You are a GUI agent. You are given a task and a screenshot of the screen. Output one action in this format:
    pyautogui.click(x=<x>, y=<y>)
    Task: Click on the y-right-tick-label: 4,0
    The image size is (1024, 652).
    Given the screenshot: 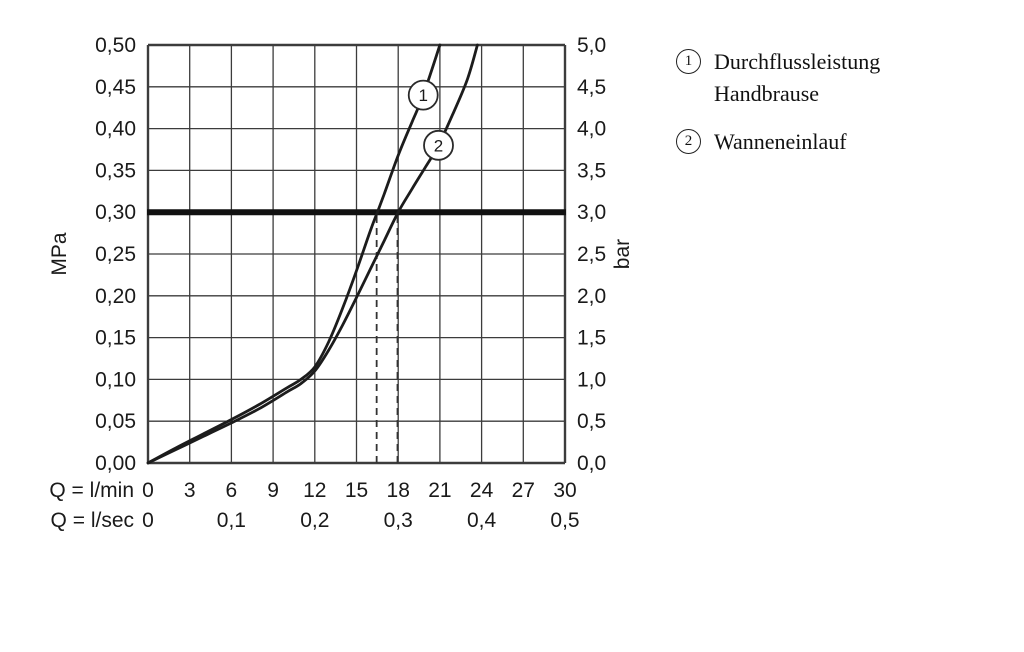 What is the action you would take?
    pyautogui.click(x=591, y=129)
    